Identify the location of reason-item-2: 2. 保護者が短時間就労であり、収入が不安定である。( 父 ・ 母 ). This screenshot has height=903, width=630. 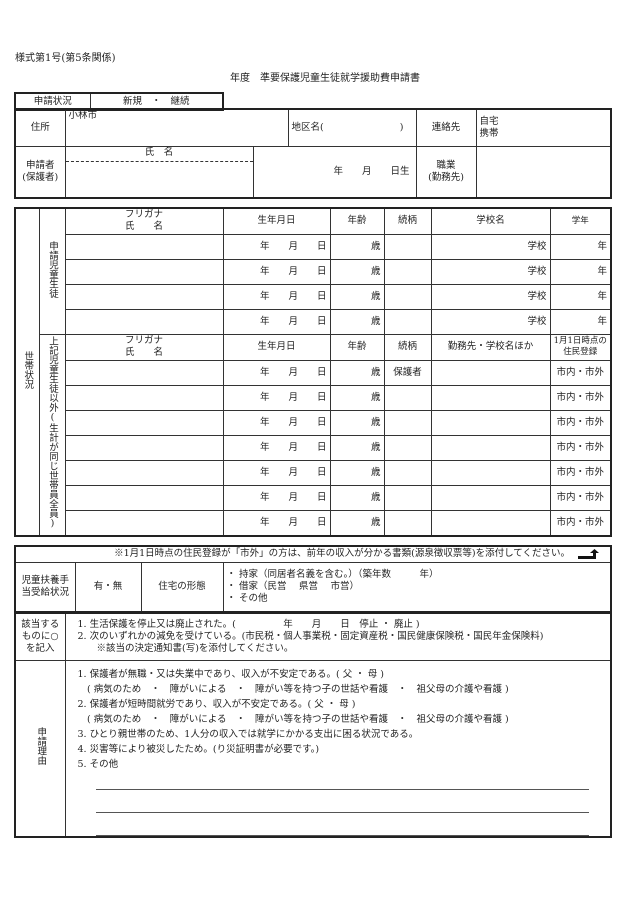
(216, 704).